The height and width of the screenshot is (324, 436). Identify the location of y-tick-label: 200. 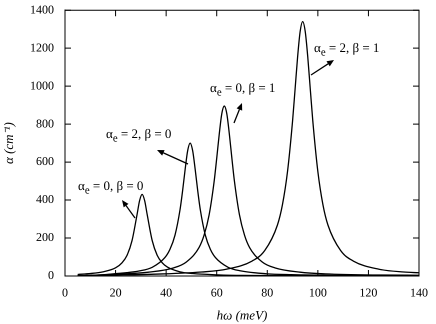
(45, 237).